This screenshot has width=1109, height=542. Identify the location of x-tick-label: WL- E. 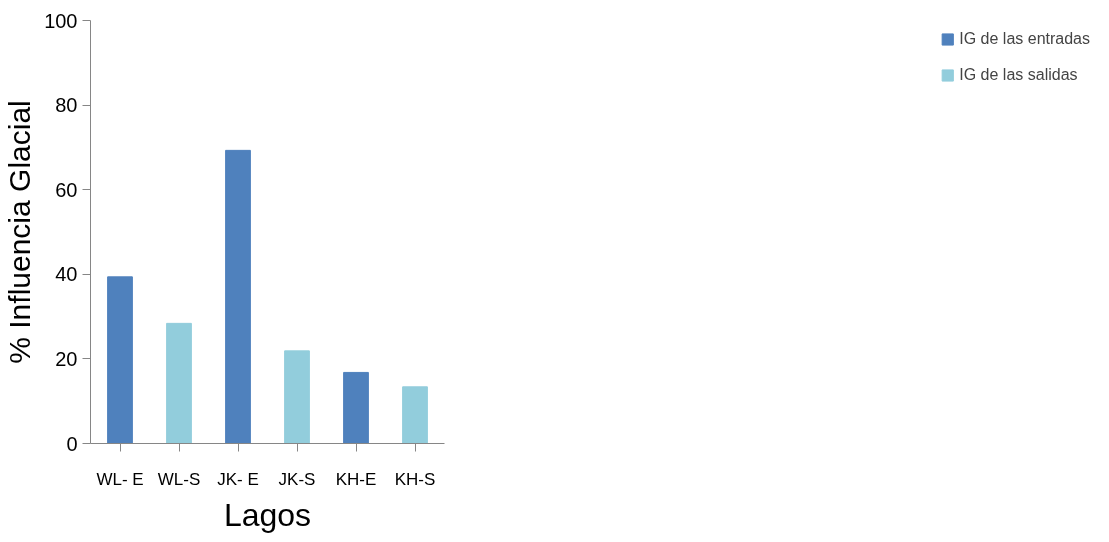
(120, 479).